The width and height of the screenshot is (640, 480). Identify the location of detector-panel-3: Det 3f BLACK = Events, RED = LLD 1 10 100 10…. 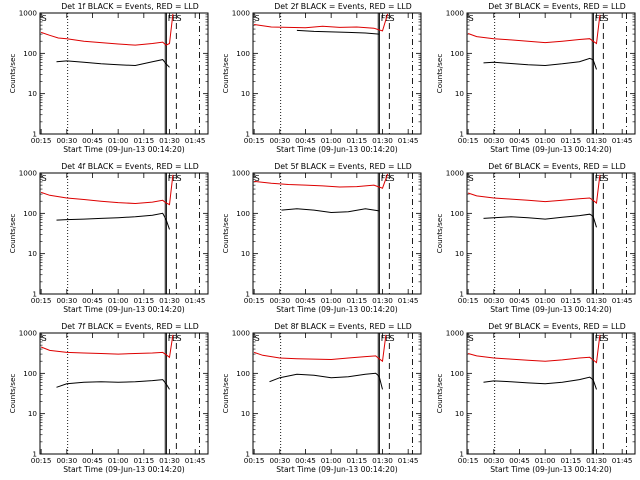
(535, 78).